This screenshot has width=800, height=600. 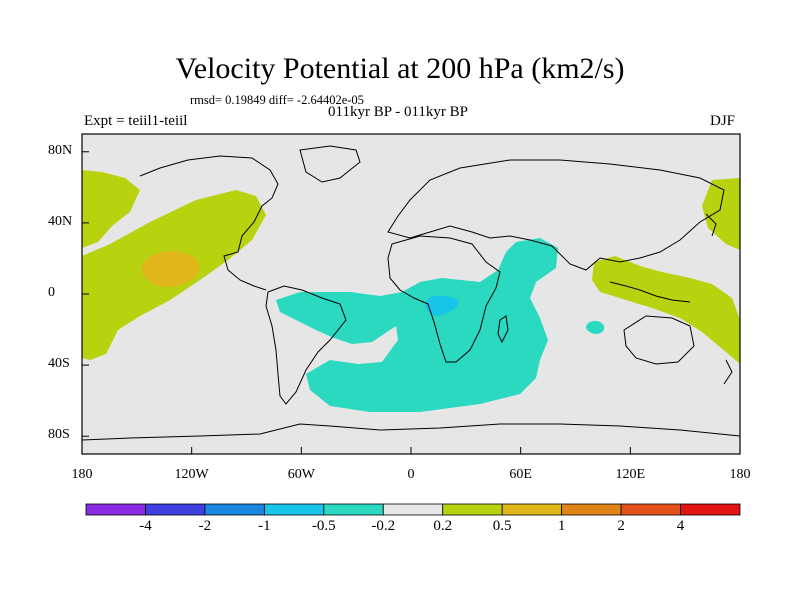 I want to click on x-tick-label: 60E, so click(x=520, y=474).